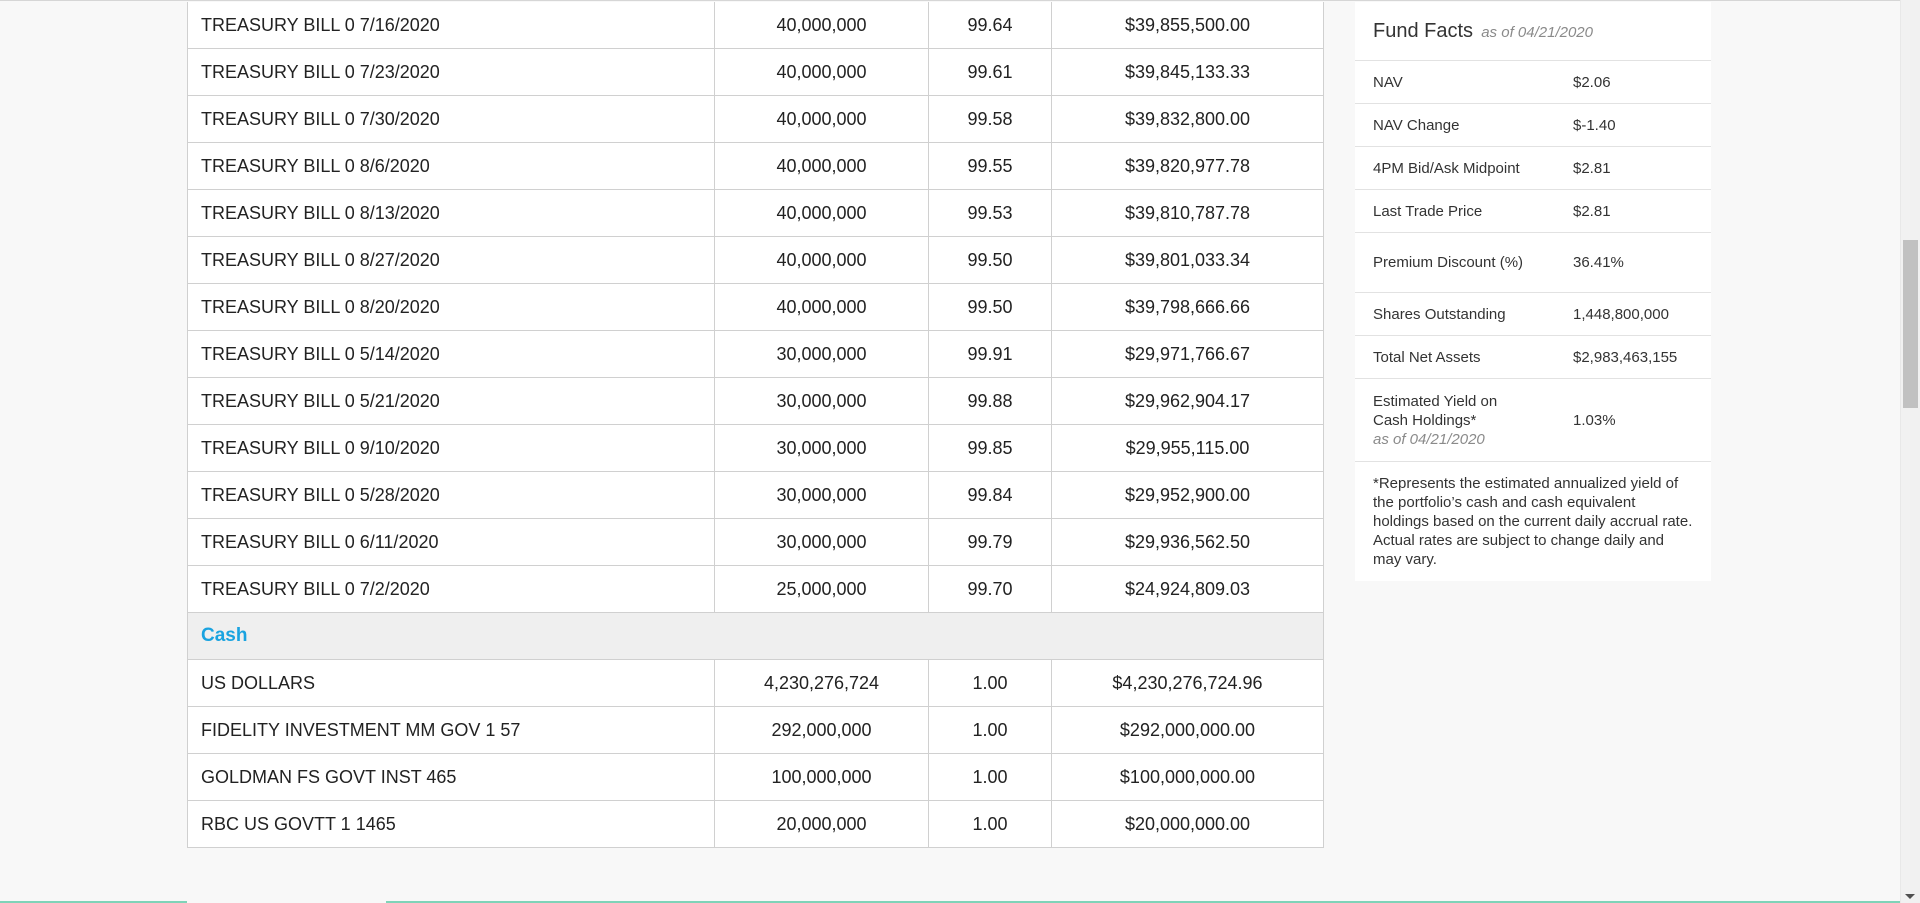  Describe the element at coordinates (1533, 314) in the screenshot. I see `fact-row-shares-outstanding: Shares Outstanding 1,448,800,000` at that location.